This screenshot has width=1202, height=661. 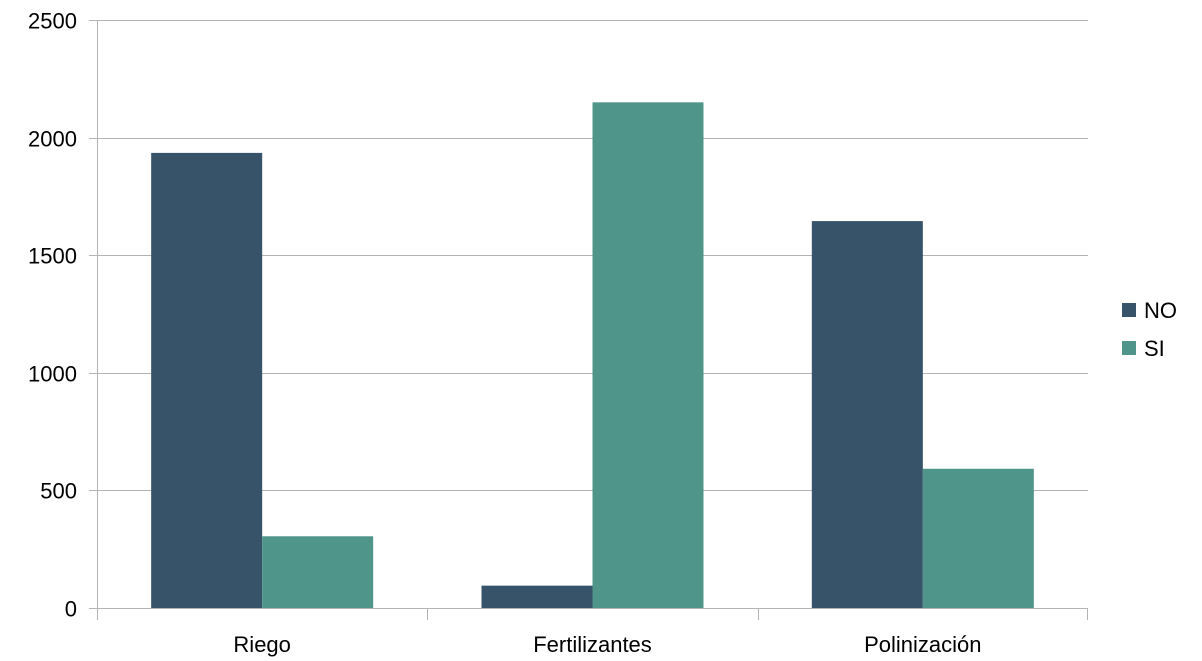 I want to click on y-tick-label: 2500, so click(x=52, y=21).